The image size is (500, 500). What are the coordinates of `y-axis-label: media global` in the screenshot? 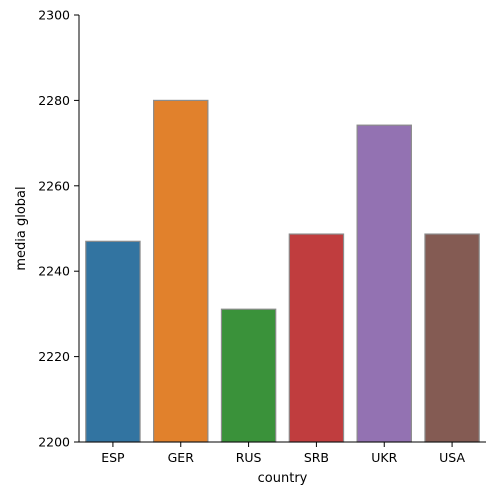 It's located at (21, 228).